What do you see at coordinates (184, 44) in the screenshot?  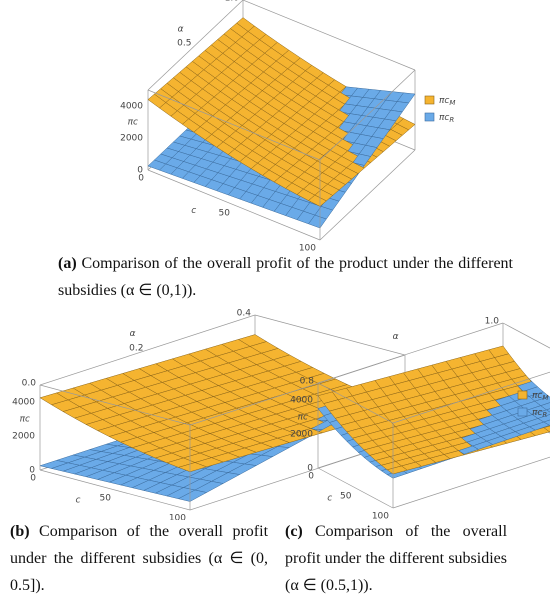 I see `alpha-tick-label: 0.5` at bounding box center [184, 44].